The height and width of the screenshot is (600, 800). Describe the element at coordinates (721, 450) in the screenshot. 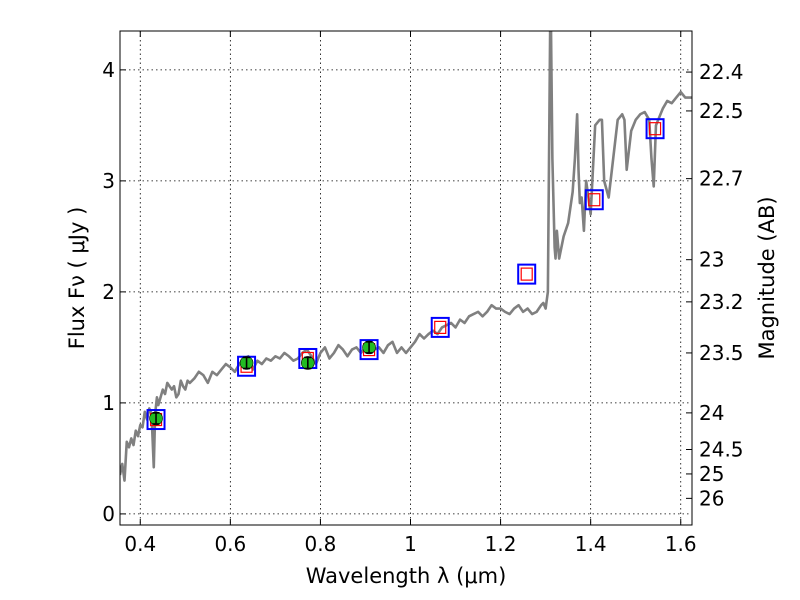

I see `right-tick-label: 24.5` at that location.